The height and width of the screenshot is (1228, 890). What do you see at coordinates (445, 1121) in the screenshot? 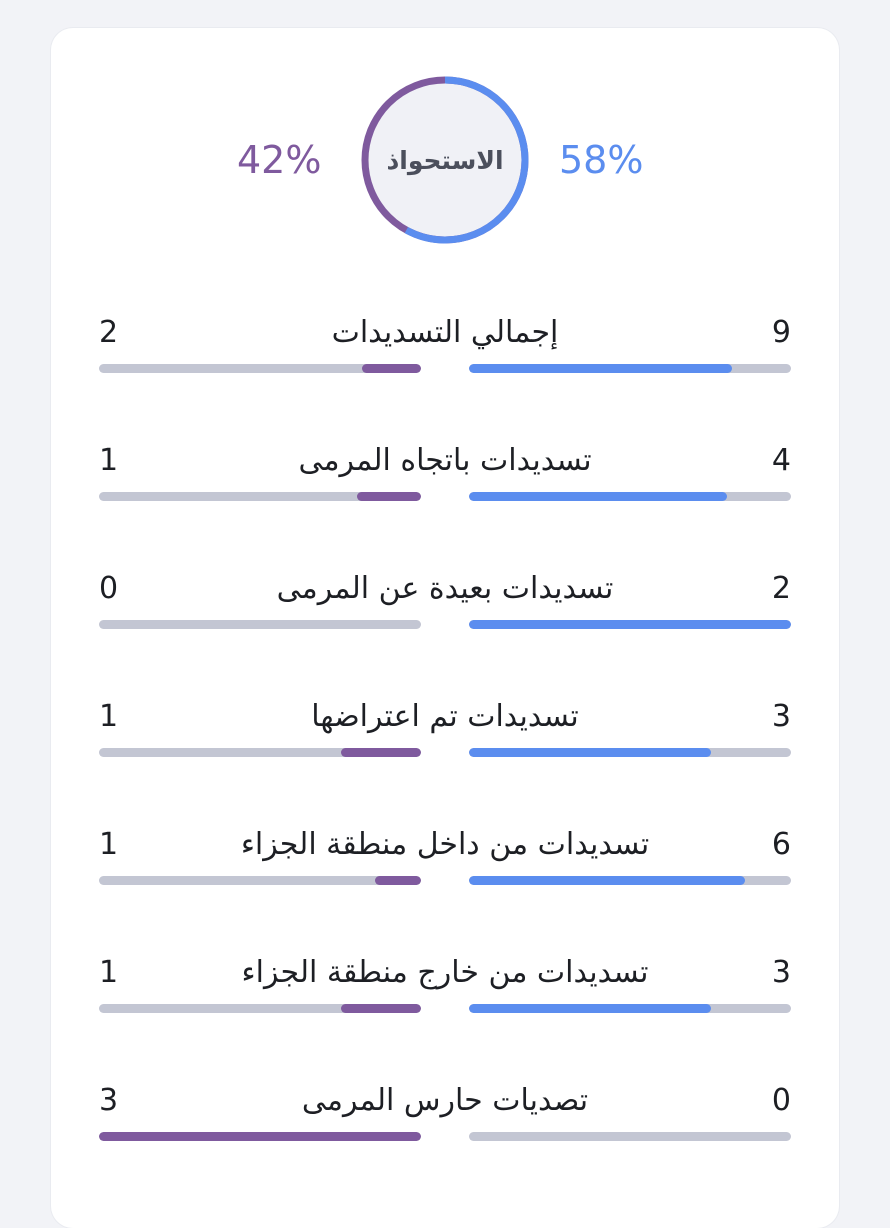
I see `stat-row: 3 تصديات حارس المرمى 0` at bounding box center [445, 1121].